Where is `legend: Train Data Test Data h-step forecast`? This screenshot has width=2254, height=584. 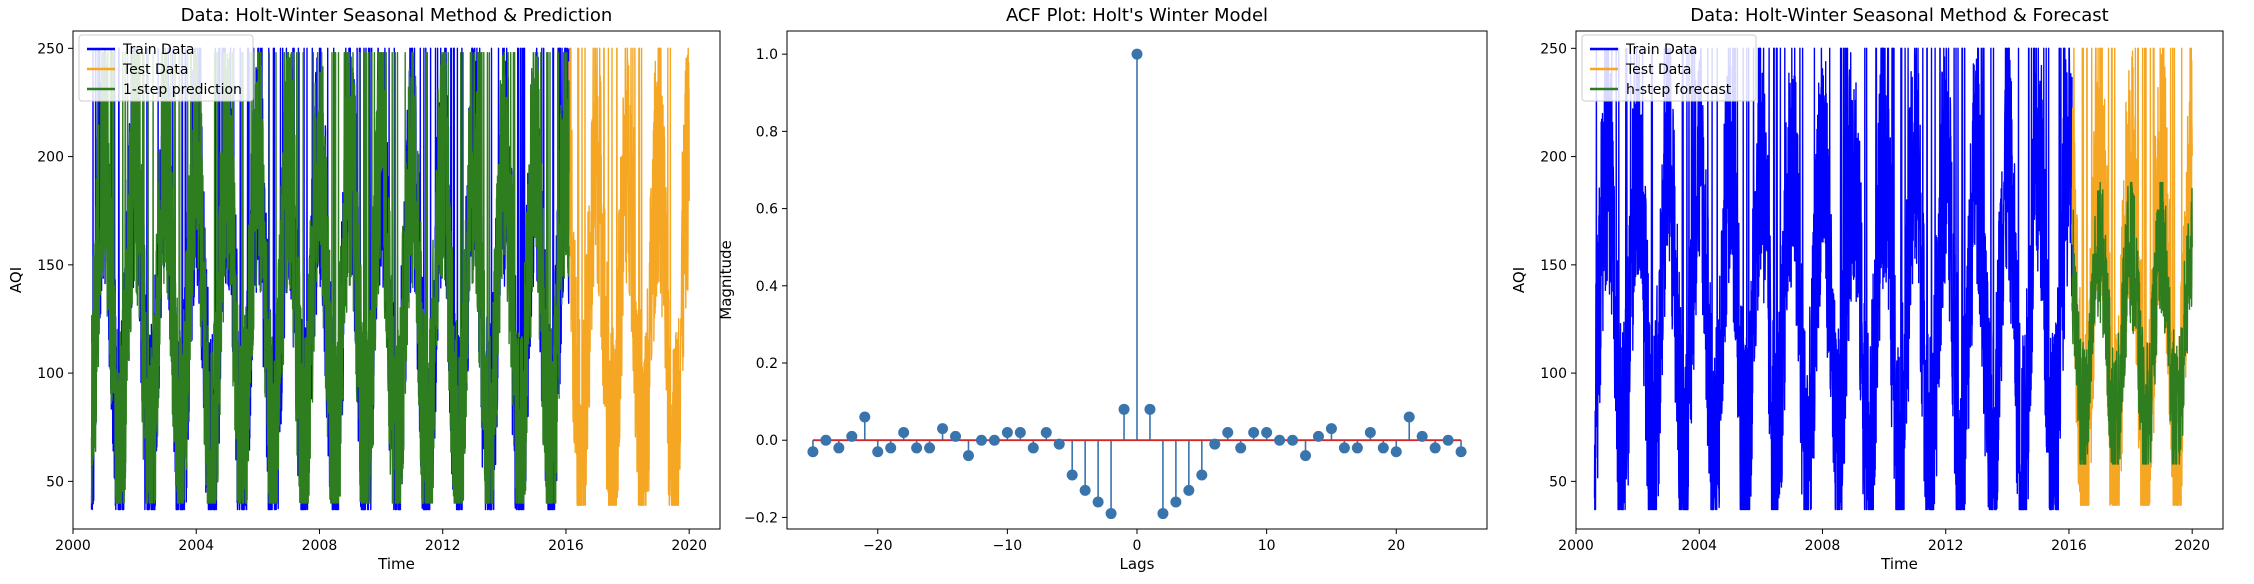 legend: Train Data Test Data h-step forecast is located at coordinates (1669, 68).